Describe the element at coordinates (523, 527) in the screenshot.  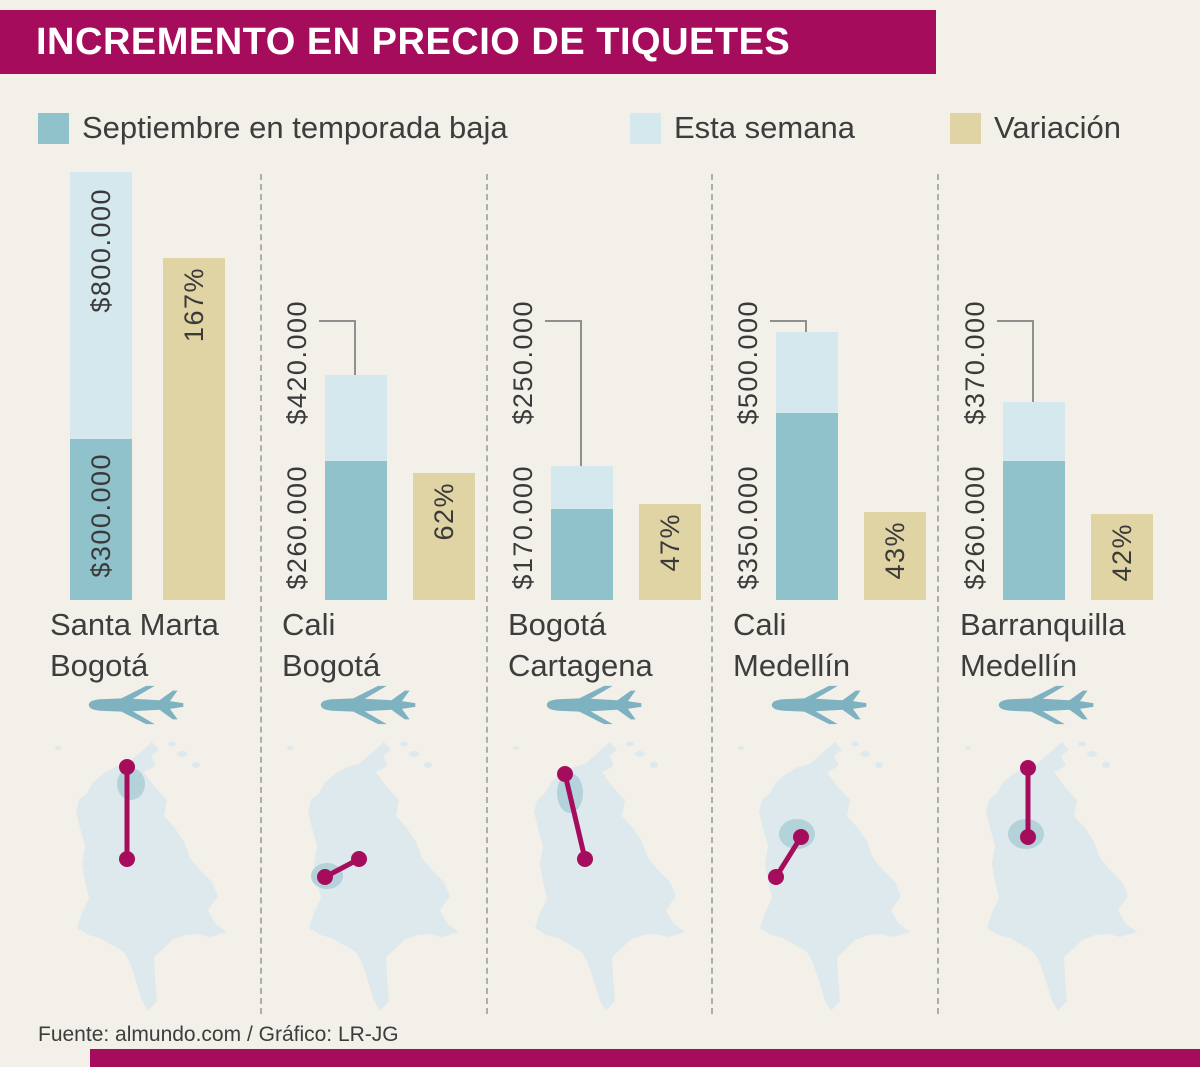
I see `price-label-low-season: $170.000` at that location.